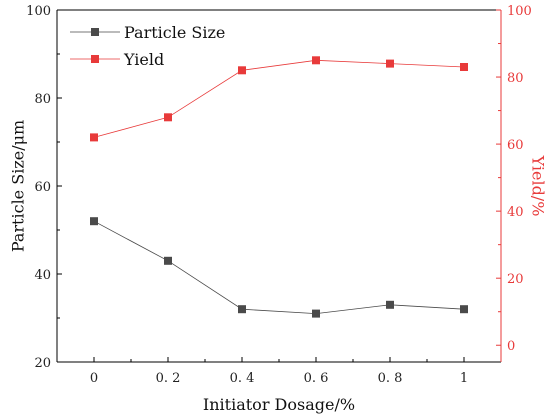 Image resolution: width=550 pixels, height=419 pixels. Describe the element at coordinates (174, 32) in the screenshot. I see `particle-size-legend-label: Particle Size` at that location.